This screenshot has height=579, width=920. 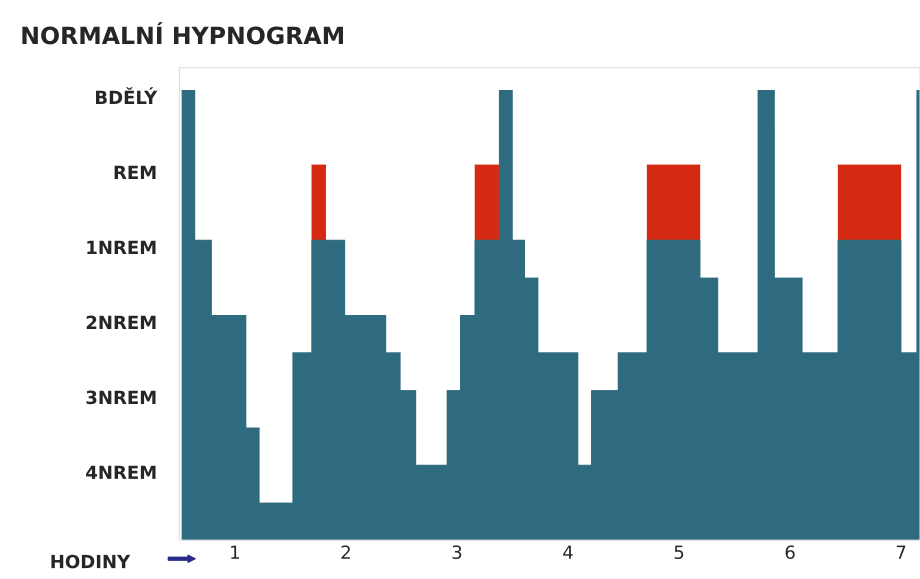 What do you see at coordinates (182, 33) in the screenshot?
I see `chart-title: NORMALNÍ HYPNOGRAM` at bounding box center [182, 33].